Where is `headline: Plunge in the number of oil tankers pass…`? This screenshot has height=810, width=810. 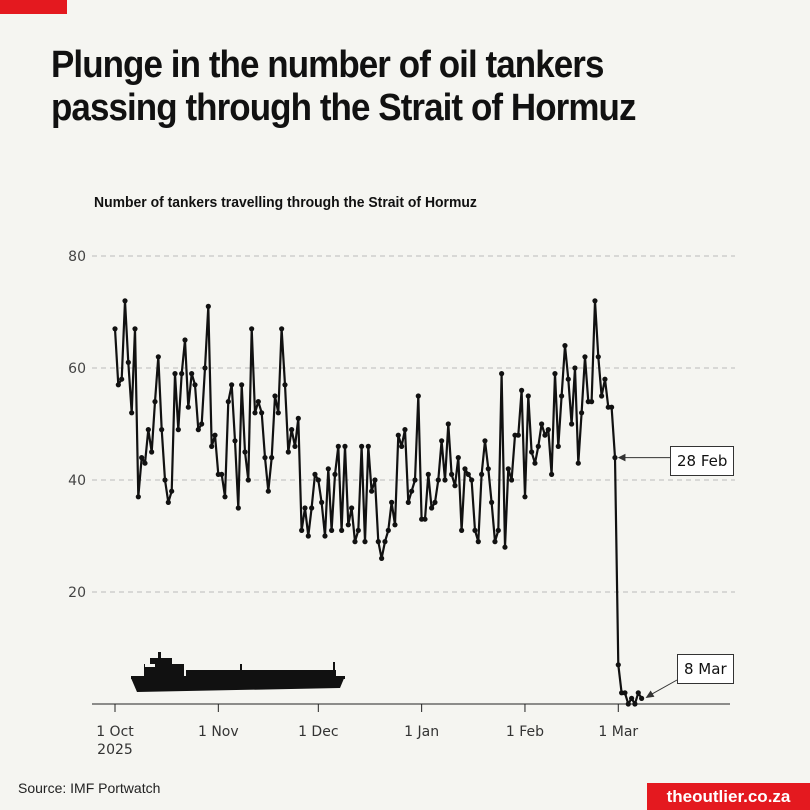
headline: Plunge in the number of oil tankers pass… is located at coordinates (343, 86).